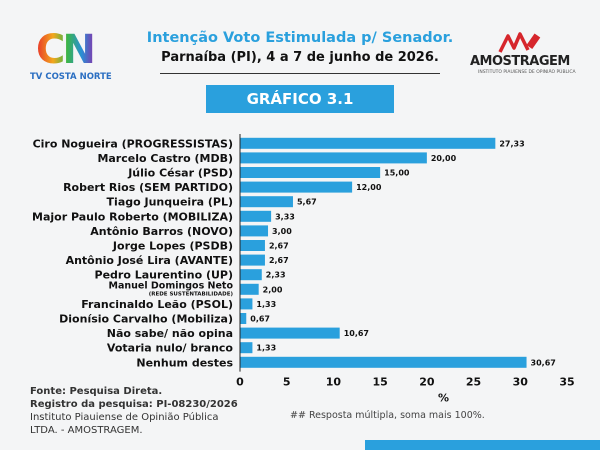  I want to click on bottom-accent-bar, so click(482, 445).